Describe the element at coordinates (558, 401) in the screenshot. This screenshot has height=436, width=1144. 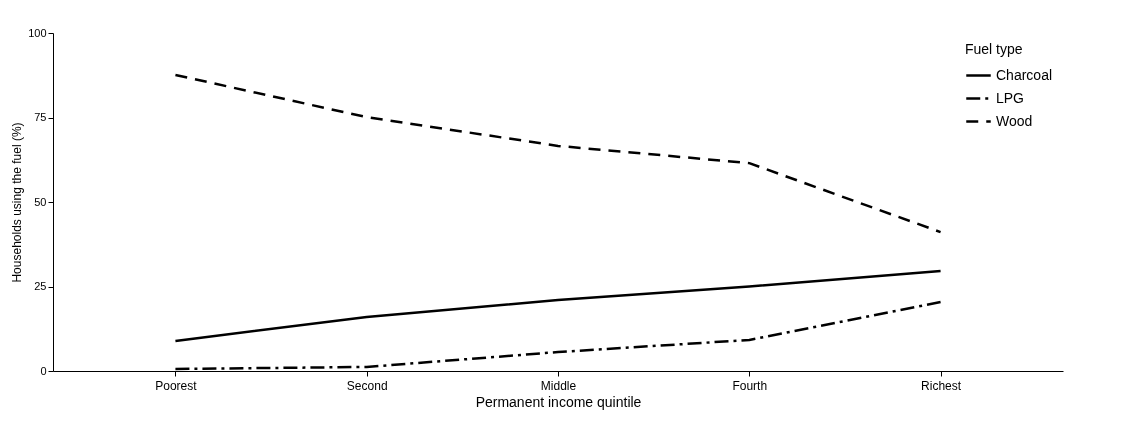
I see `x-axis-title: Permanent income quintile` at that location.